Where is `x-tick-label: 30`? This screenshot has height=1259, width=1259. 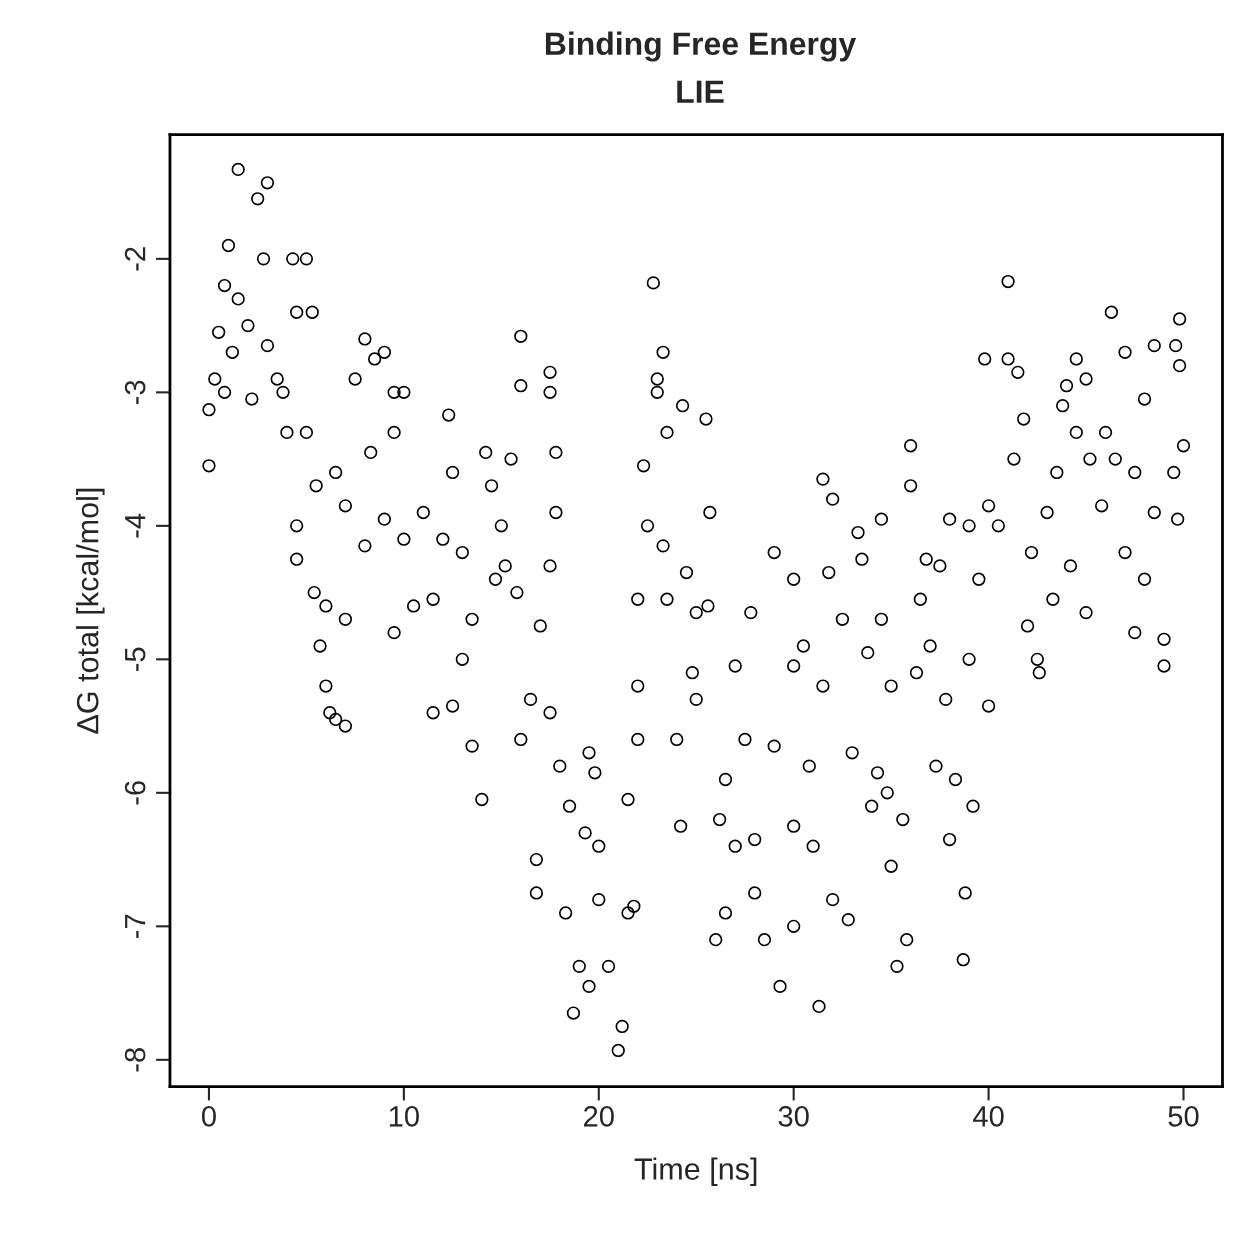
x-tick-label: 30 is located at coordinates (793, 1116).